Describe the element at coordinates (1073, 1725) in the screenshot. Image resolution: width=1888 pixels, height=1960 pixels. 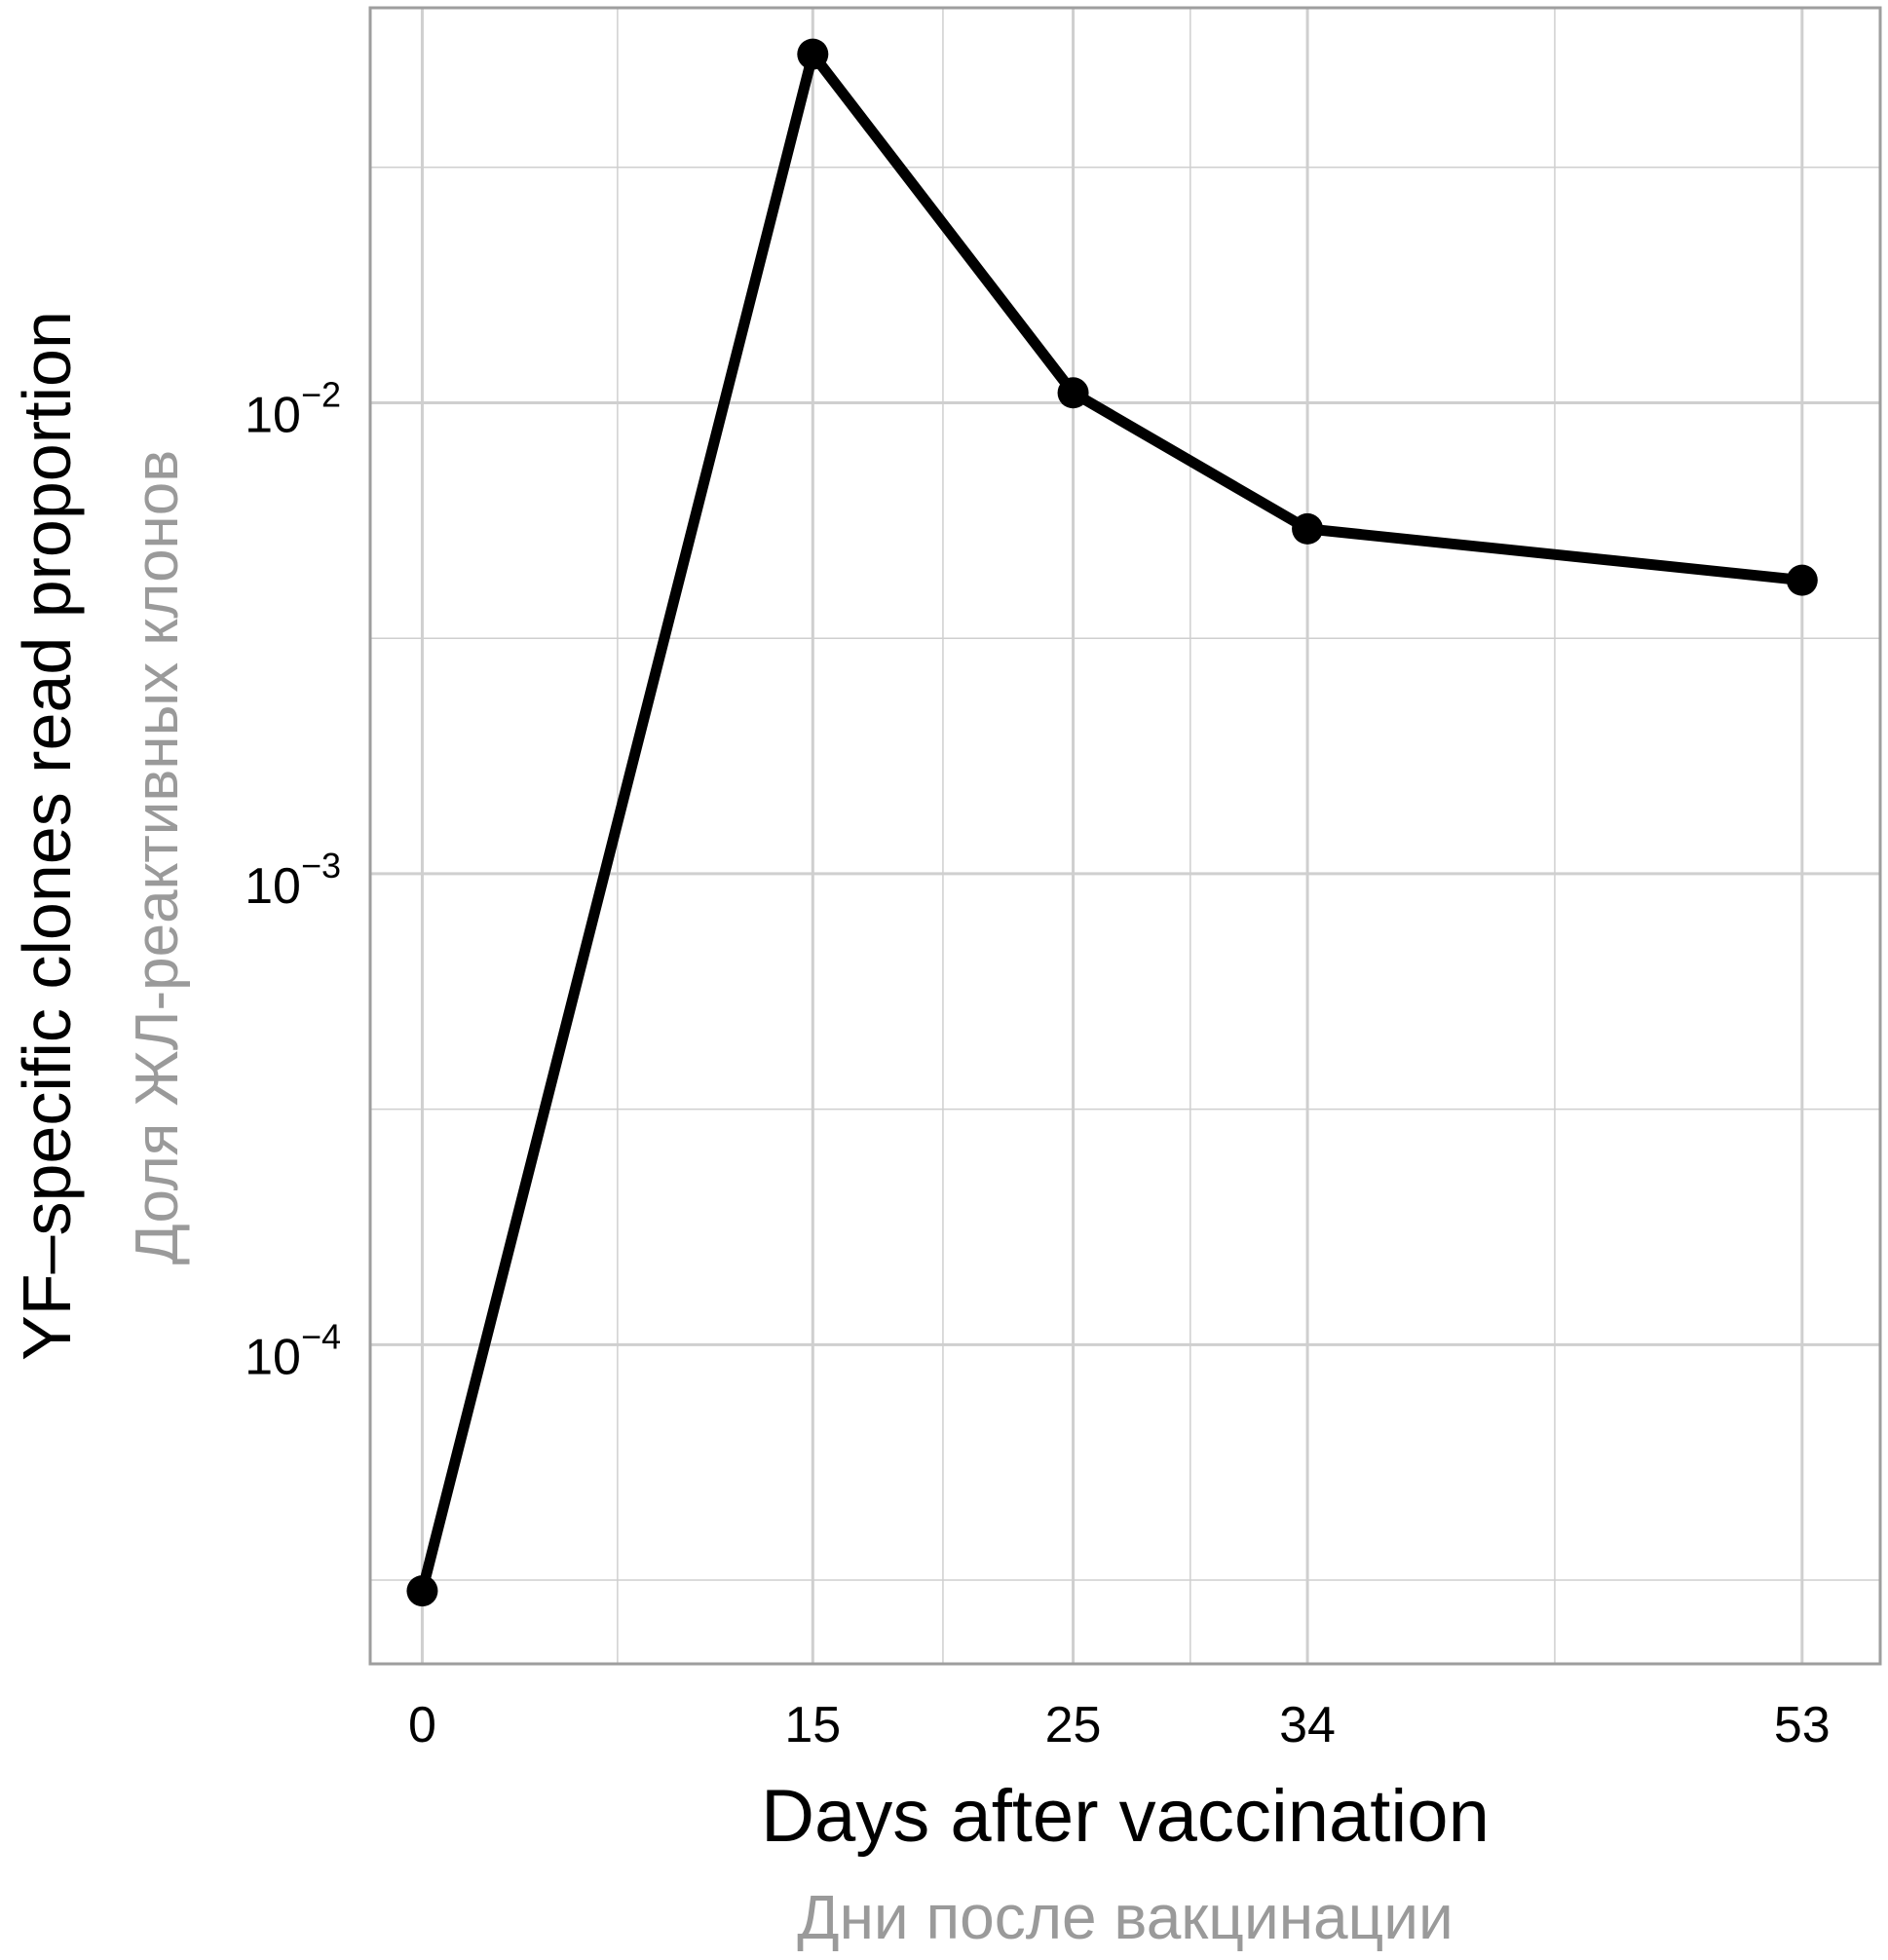
I see `x-tick-label: 25` at that location.